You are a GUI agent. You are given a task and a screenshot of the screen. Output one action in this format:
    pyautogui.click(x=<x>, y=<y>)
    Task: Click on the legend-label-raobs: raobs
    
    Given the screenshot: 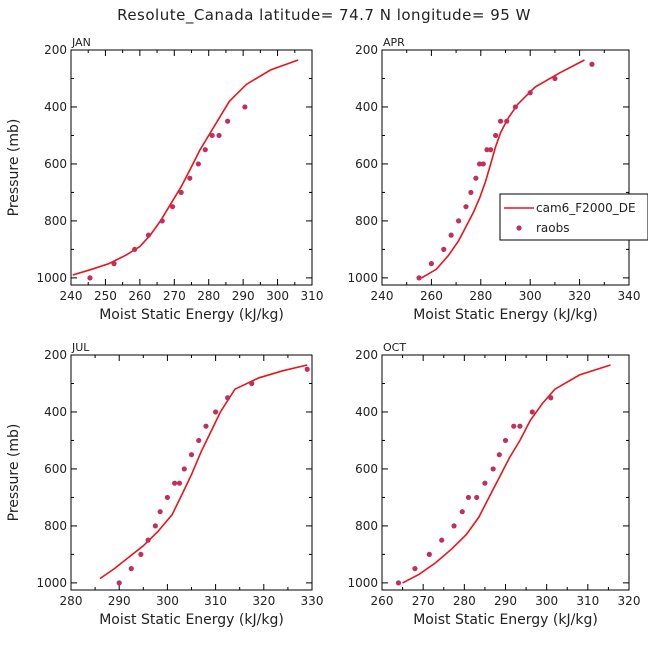 What is the action you would take?
    pyautogui.click(x=553, y=228)
    